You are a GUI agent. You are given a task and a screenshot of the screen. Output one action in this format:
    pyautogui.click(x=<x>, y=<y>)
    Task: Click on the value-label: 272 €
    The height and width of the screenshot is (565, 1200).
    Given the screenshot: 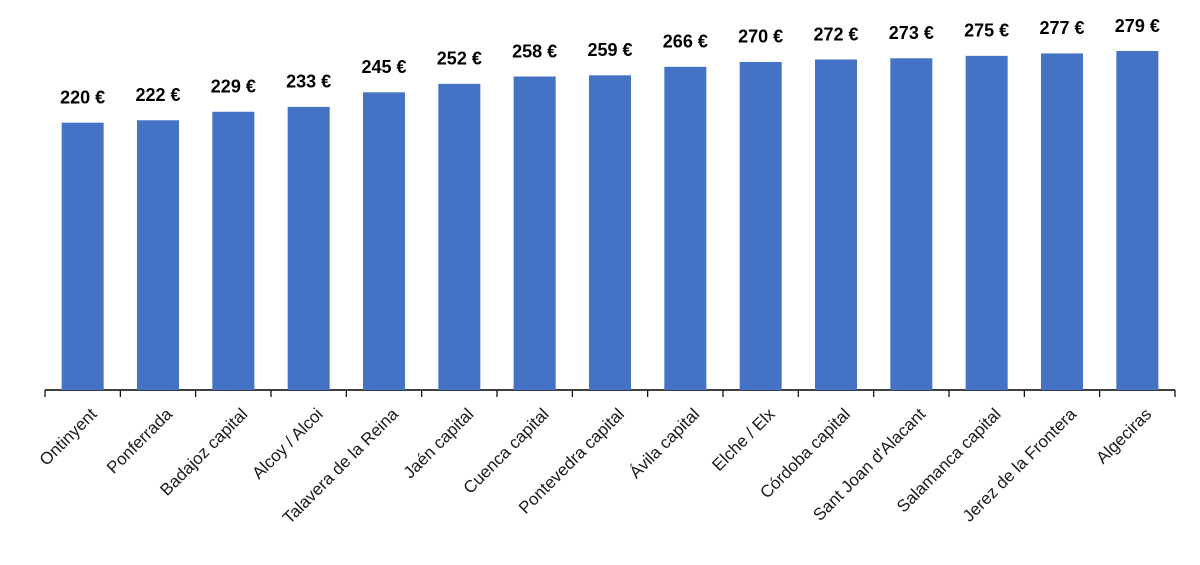 What is the action you would take?
    pyautogui.click(x=835, y=34)
    